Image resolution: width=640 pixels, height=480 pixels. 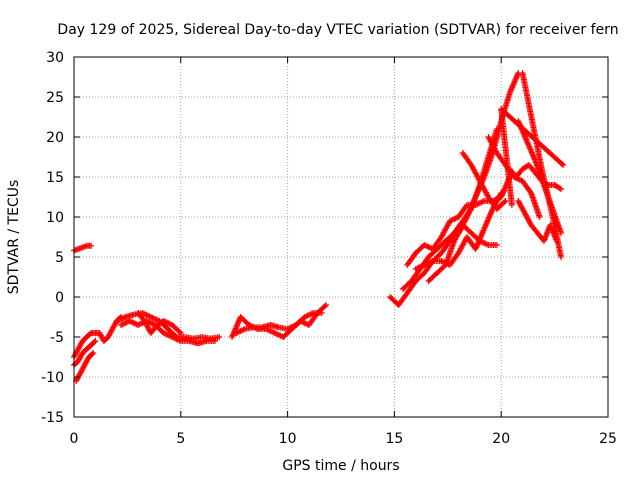 I want to click on x-tick-label: 0, so click(x=74, y=439).